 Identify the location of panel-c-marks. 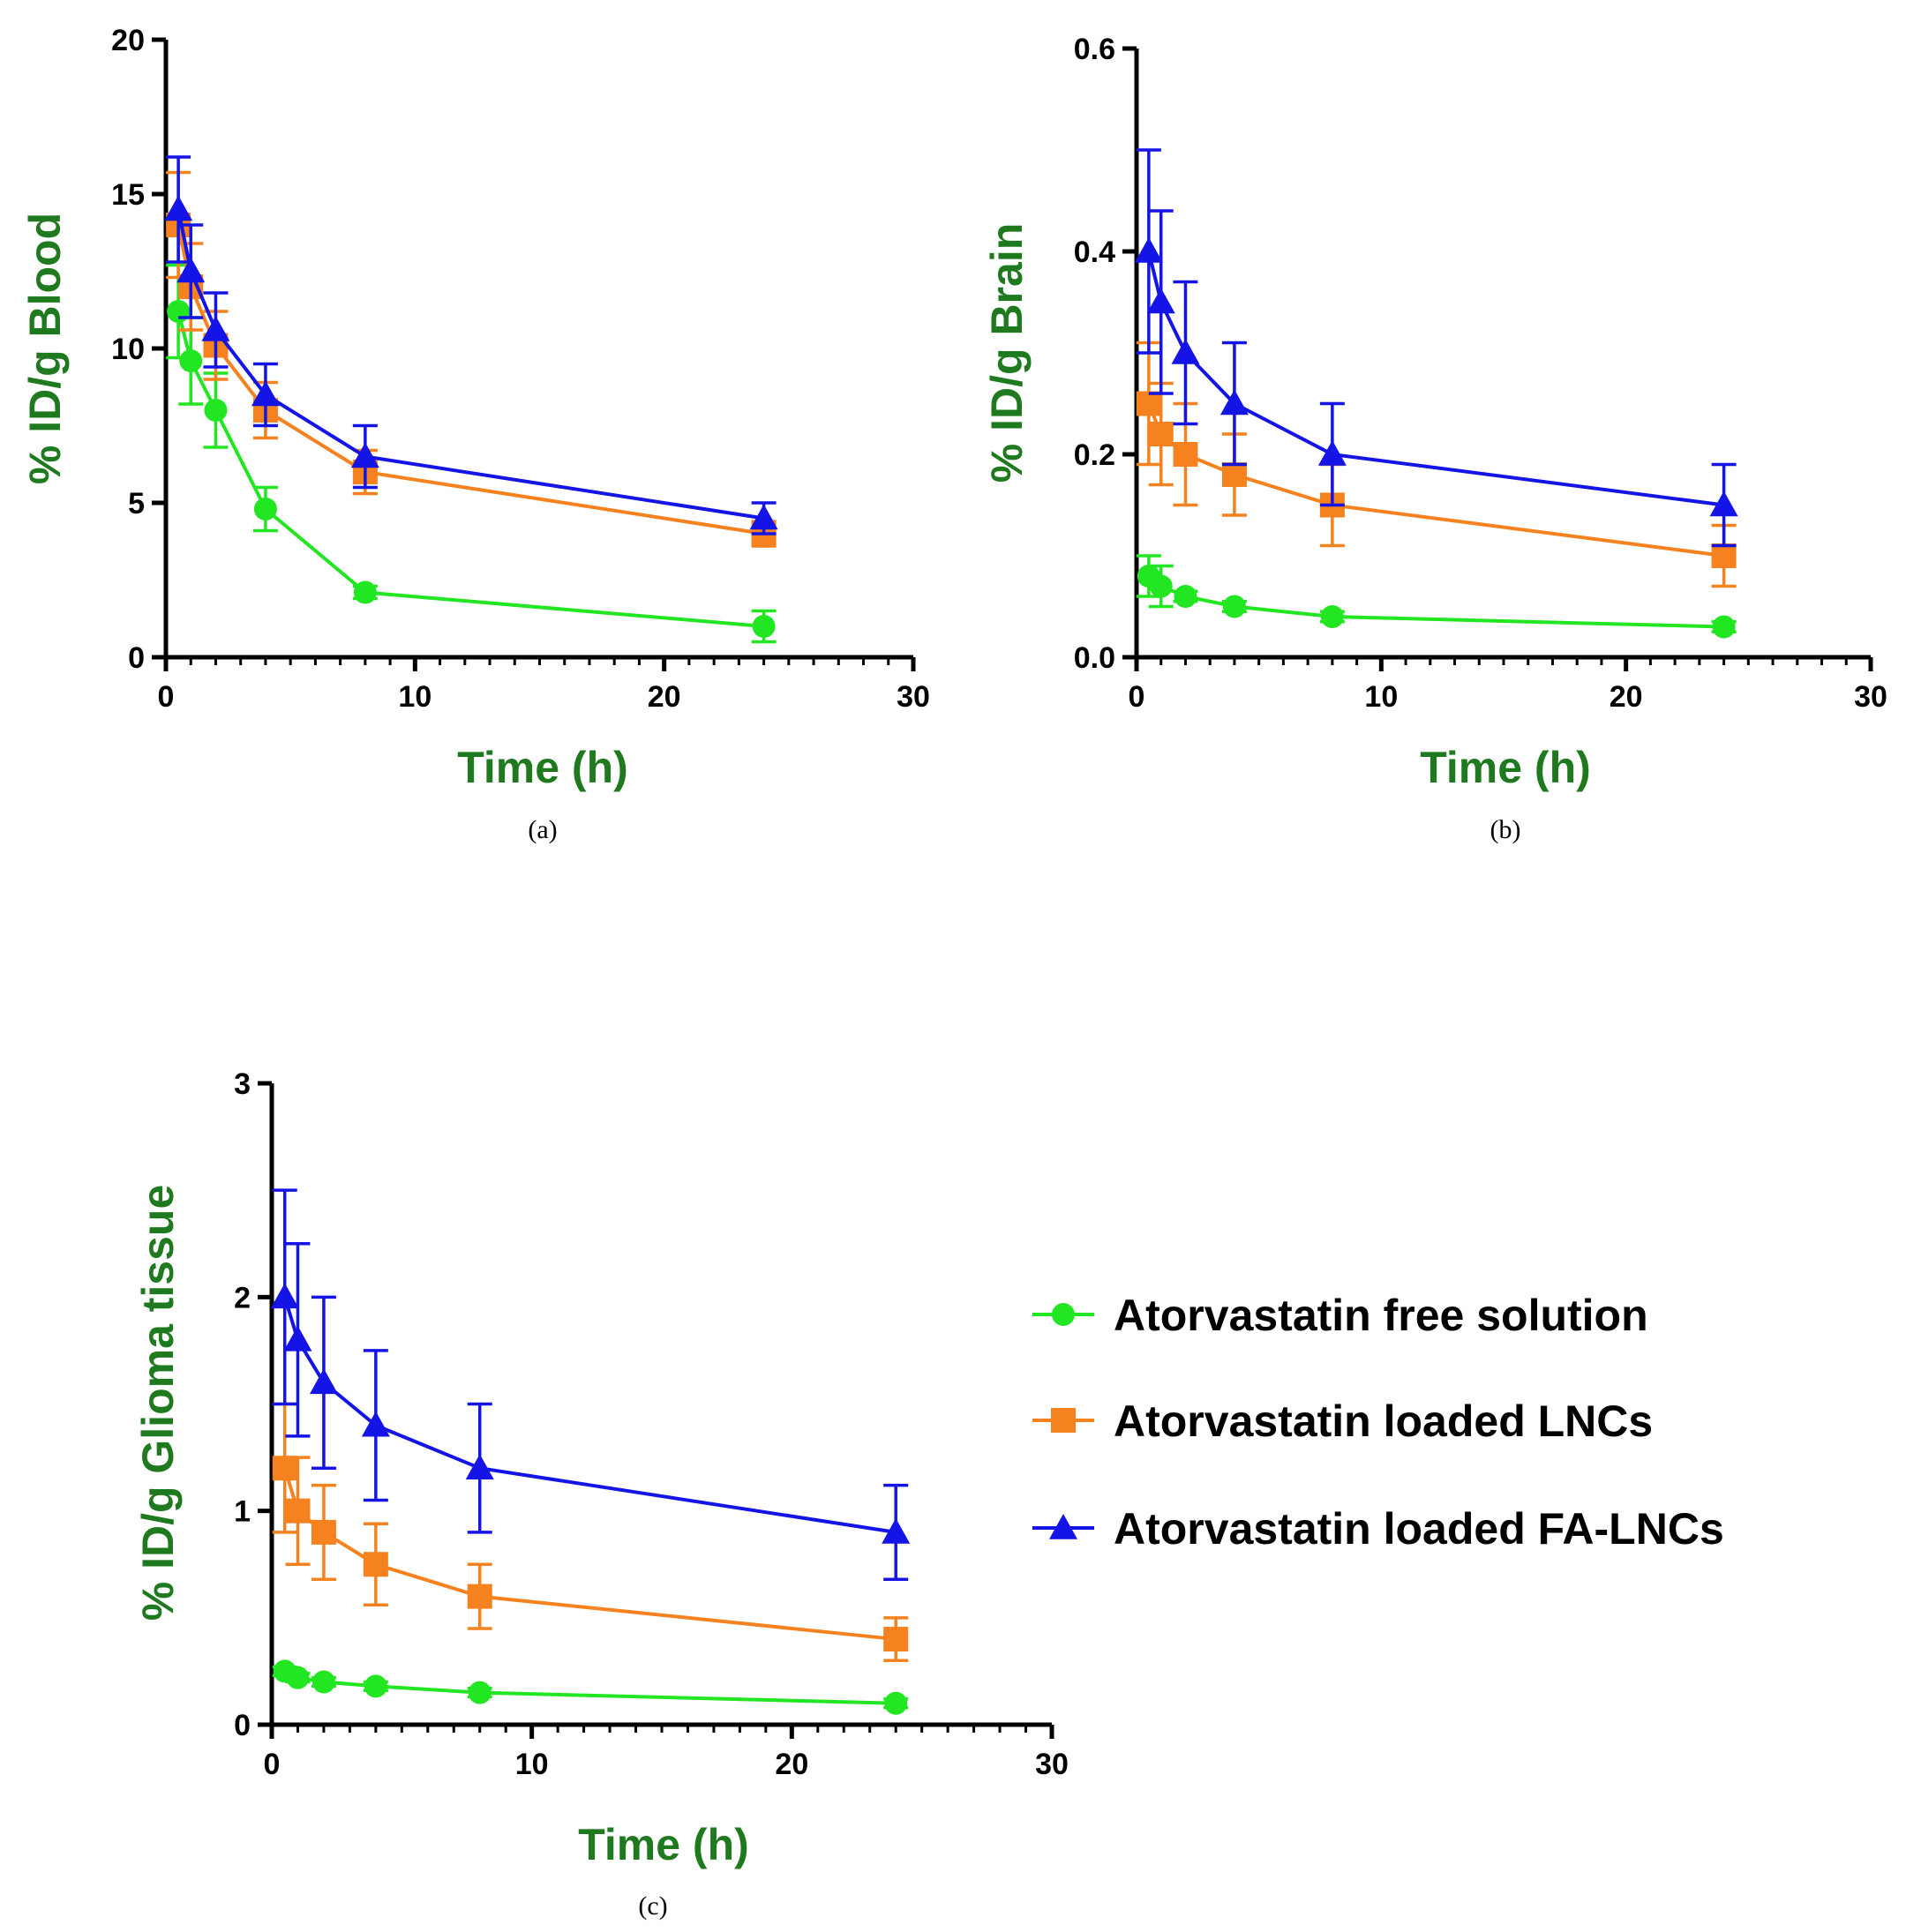
(590, 1451).